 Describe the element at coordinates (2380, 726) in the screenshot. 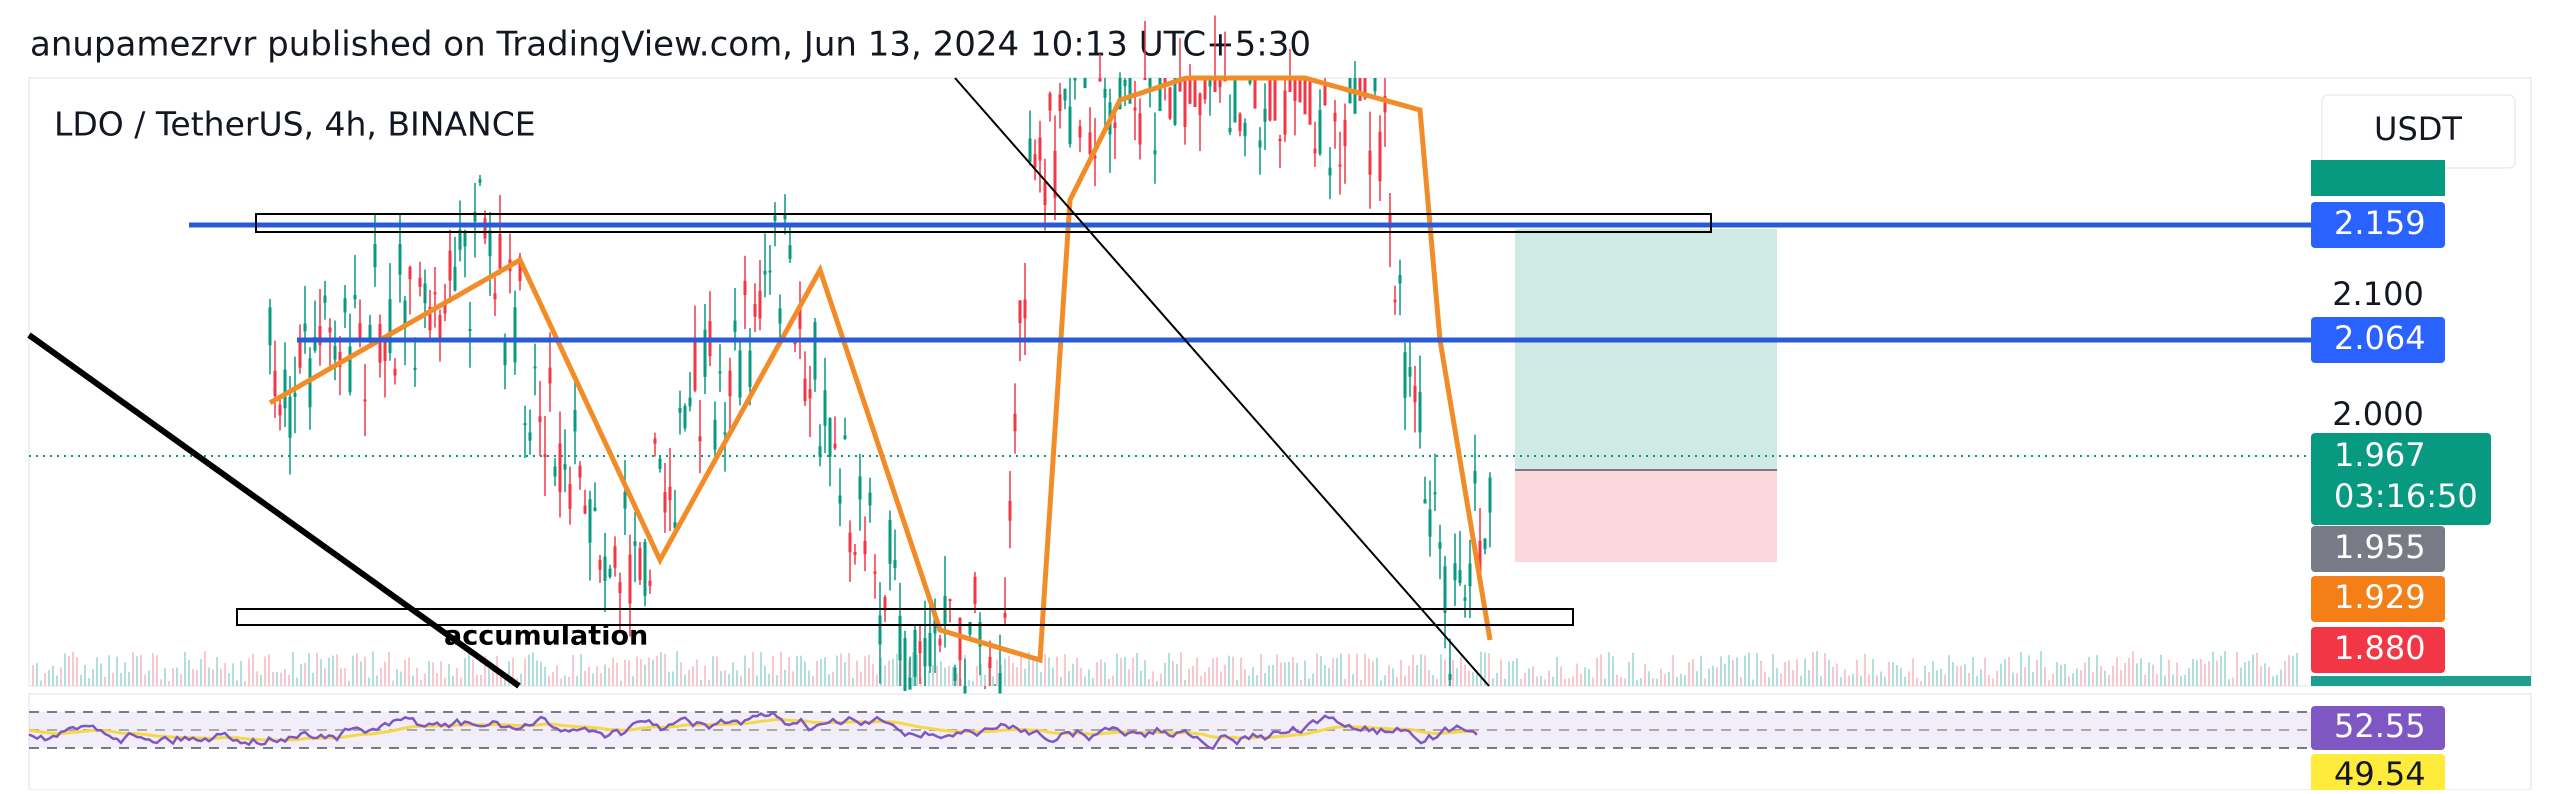

I see `rsi-tag-label: 52.55` at that location.